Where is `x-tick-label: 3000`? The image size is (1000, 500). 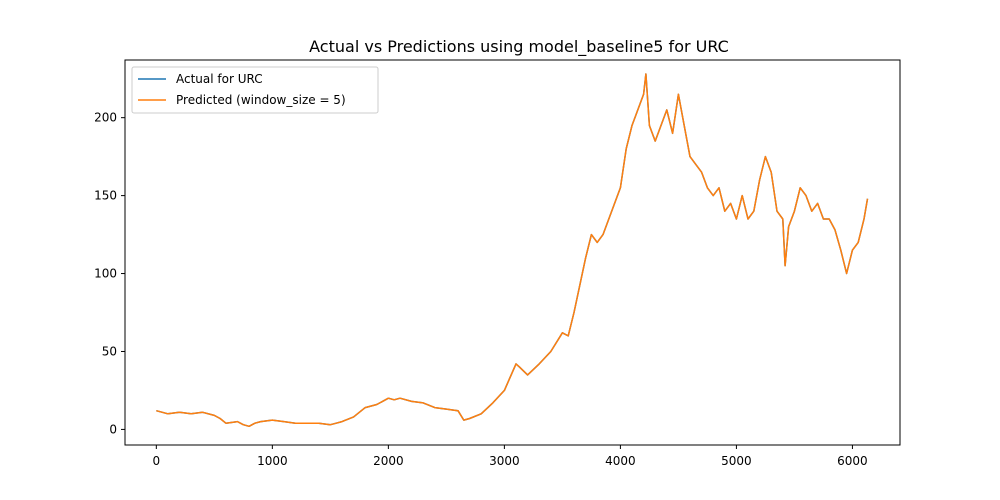
x-tick-label: 3000 is located at coordinates (504, 461).